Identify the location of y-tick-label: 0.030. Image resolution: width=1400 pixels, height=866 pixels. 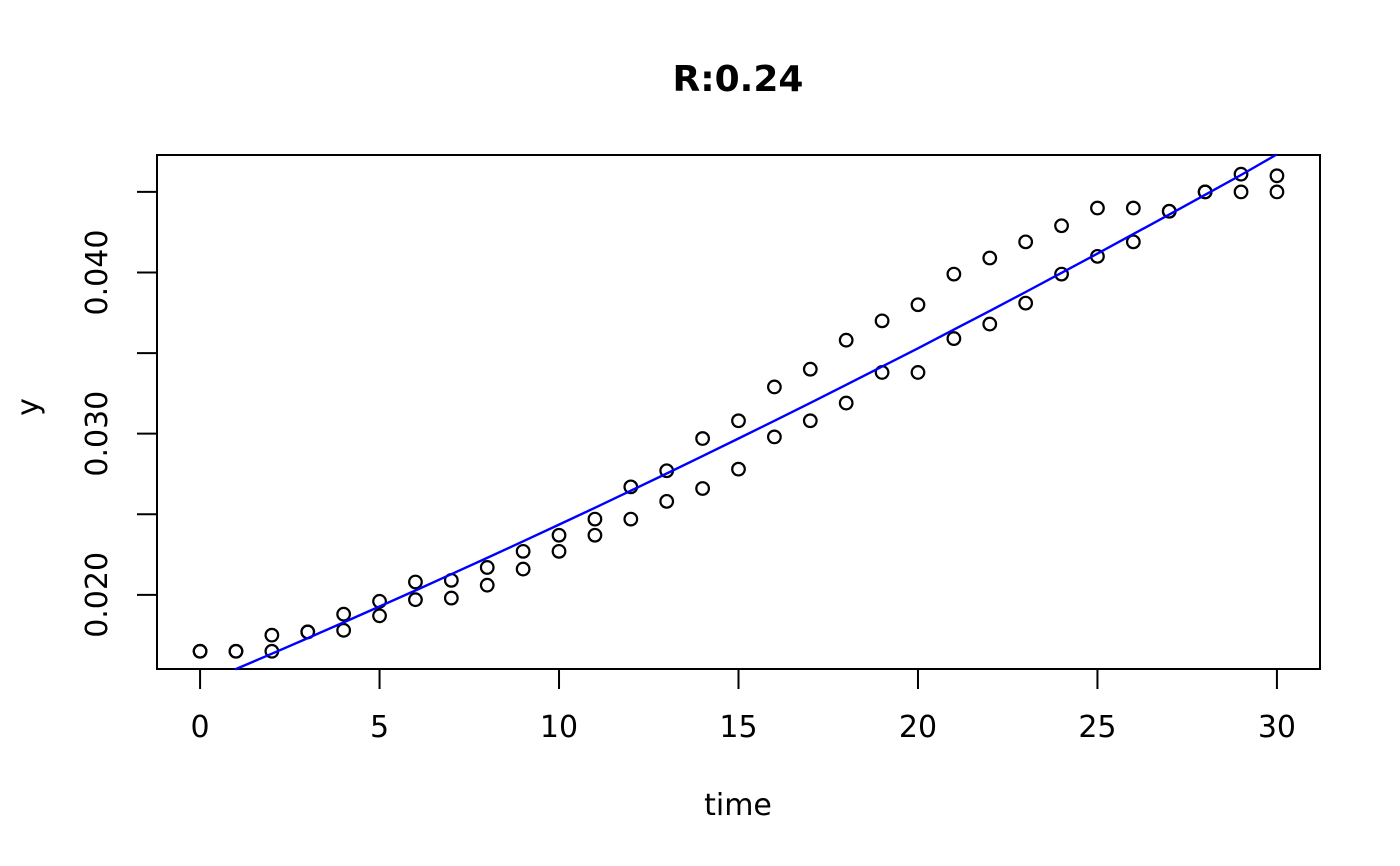
(97, 434).